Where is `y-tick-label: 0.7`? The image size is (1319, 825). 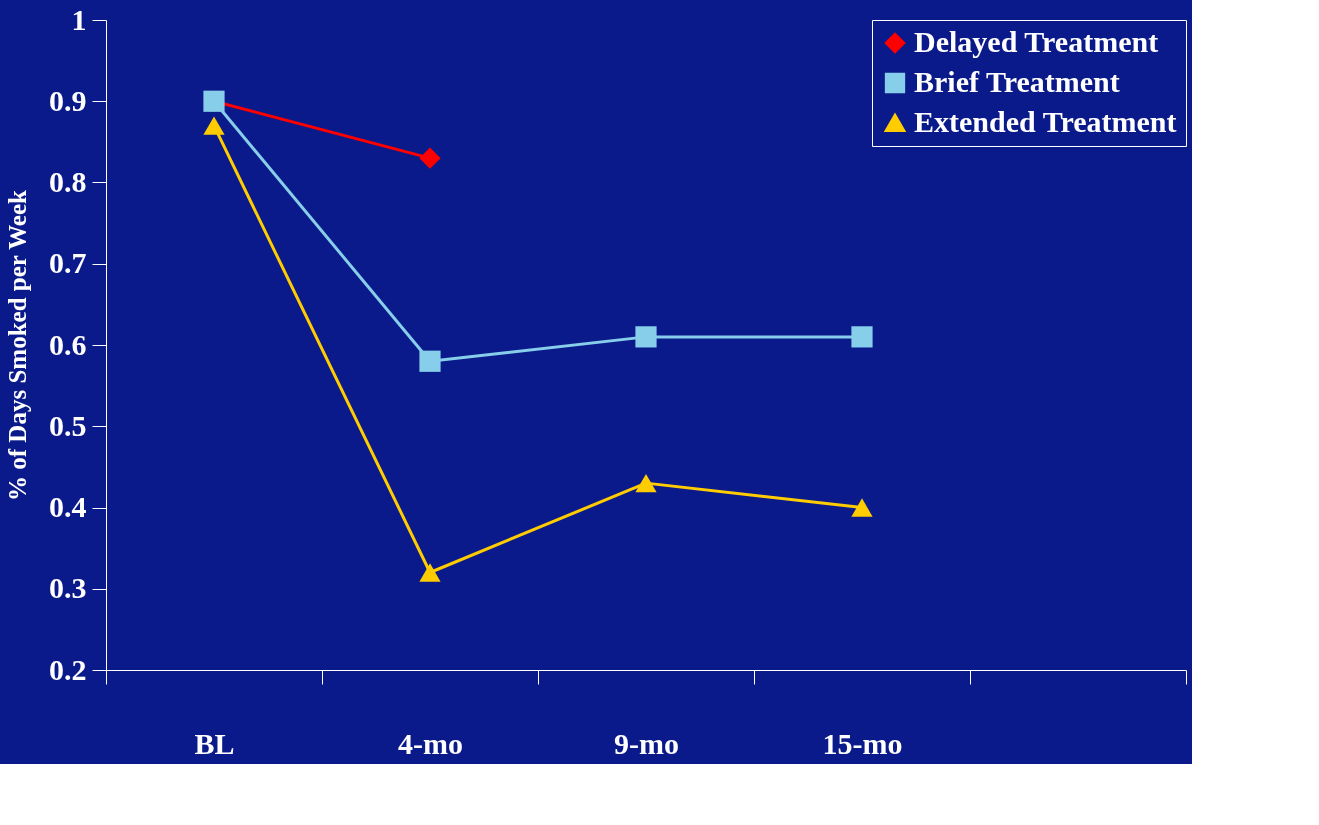
y-tick-label: 0.7 is located at coordinates (68, 263).